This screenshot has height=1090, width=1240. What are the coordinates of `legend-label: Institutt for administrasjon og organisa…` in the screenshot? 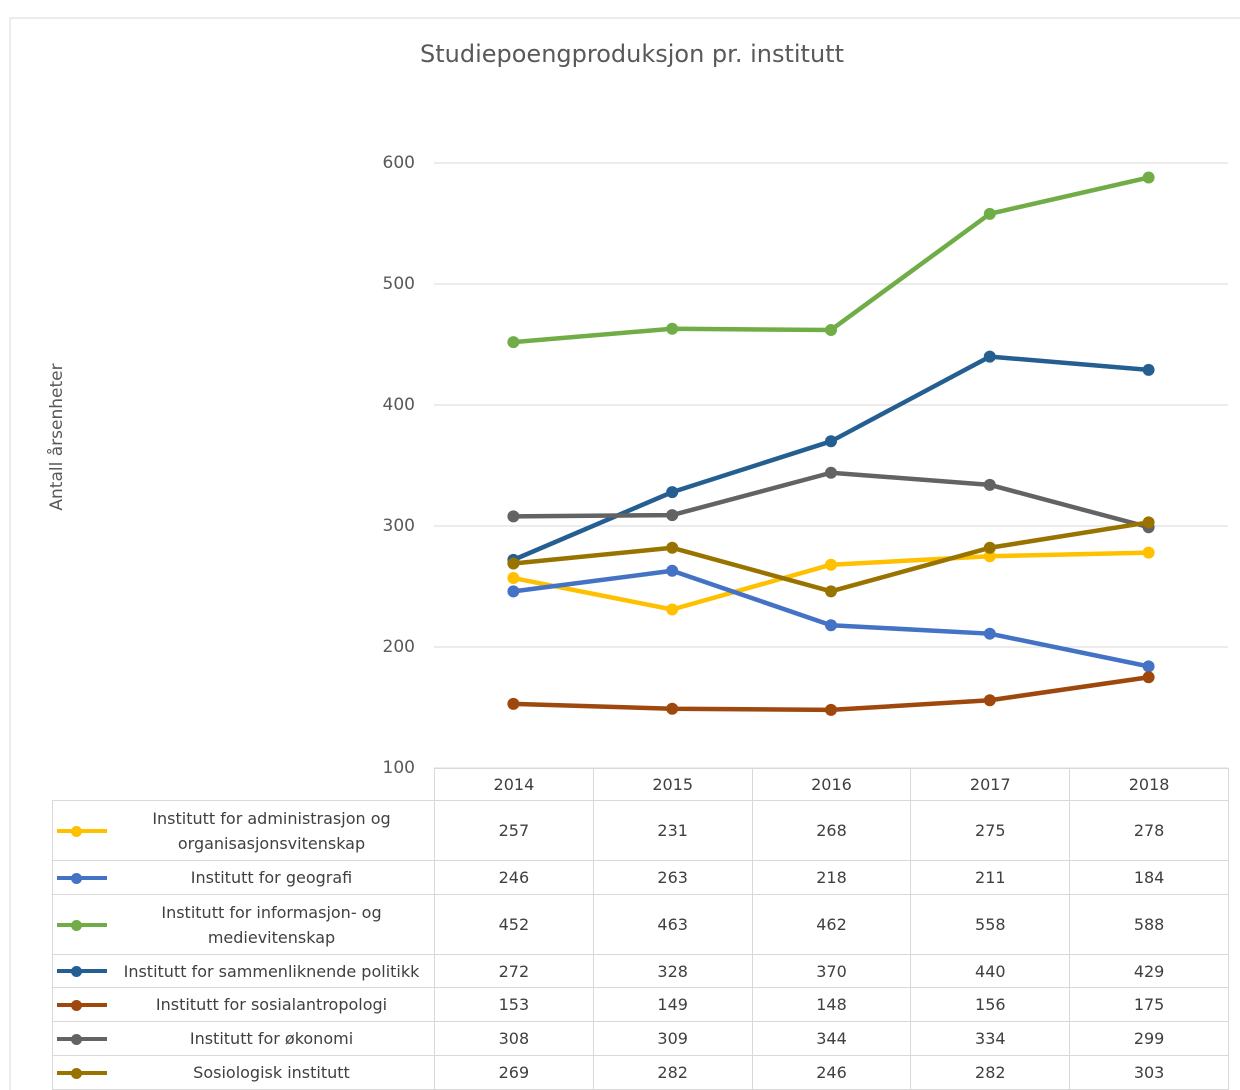 It's located at (271, 830).